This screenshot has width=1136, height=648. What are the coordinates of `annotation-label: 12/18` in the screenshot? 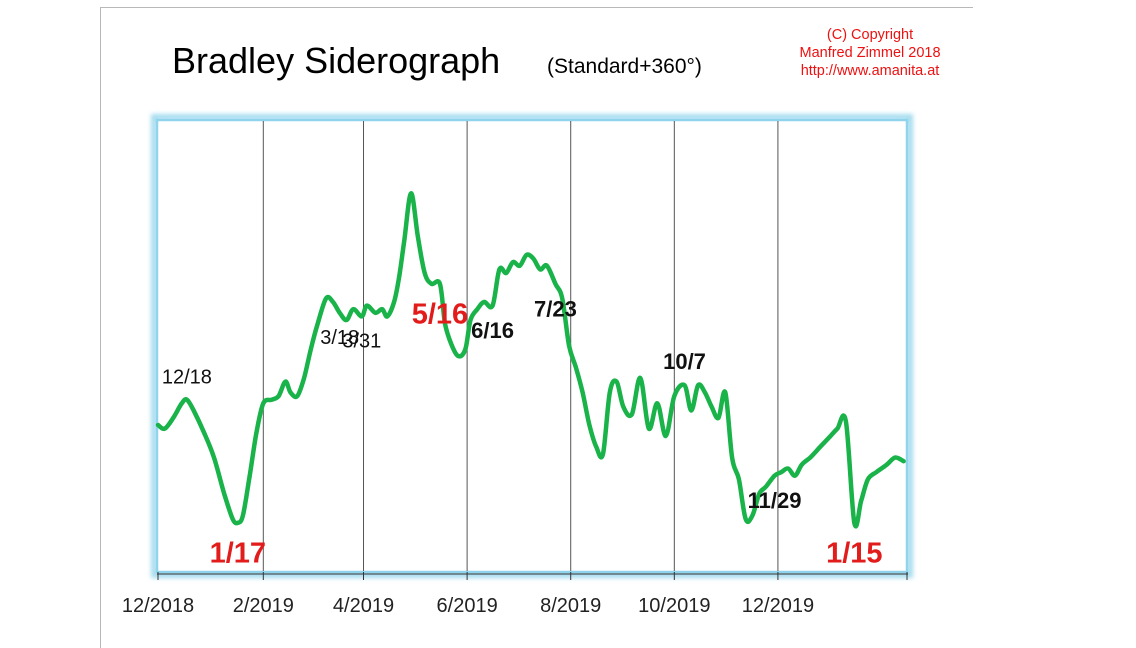 It's located at (187, 378).